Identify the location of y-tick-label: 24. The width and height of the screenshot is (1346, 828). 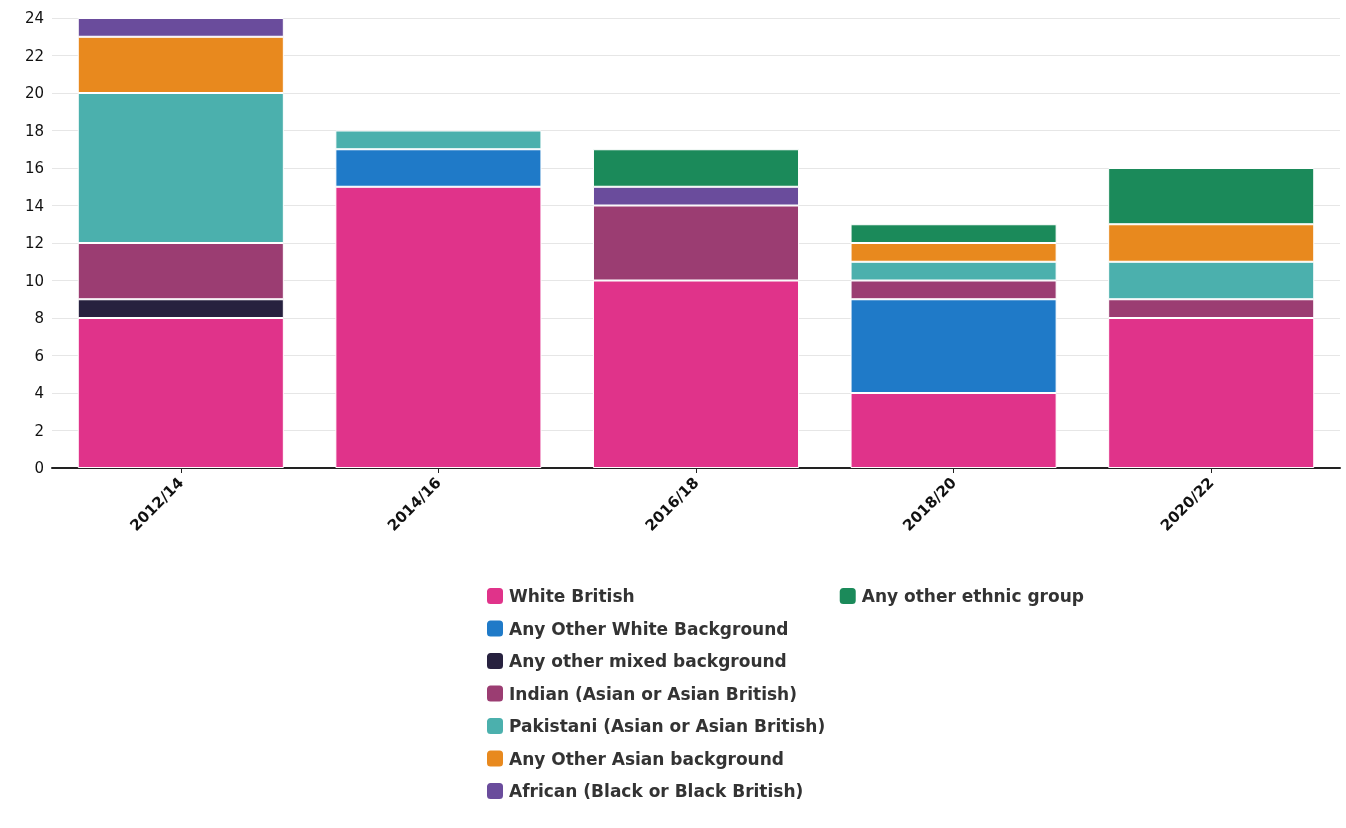
(34, 18).